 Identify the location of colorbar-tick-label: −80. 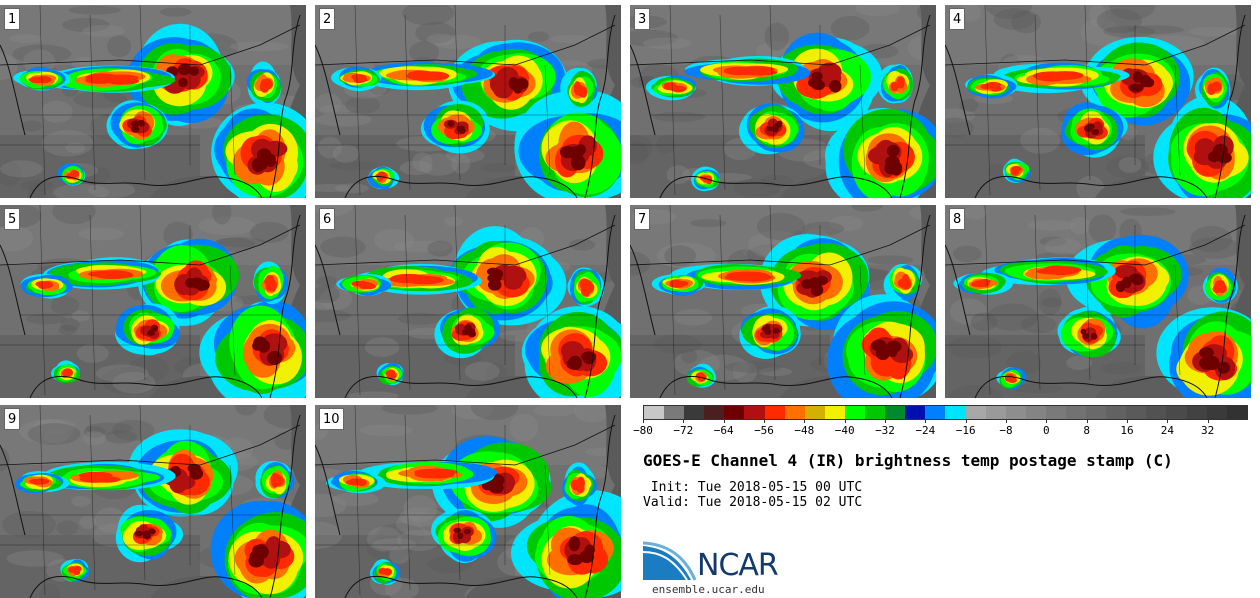
(643, 430).